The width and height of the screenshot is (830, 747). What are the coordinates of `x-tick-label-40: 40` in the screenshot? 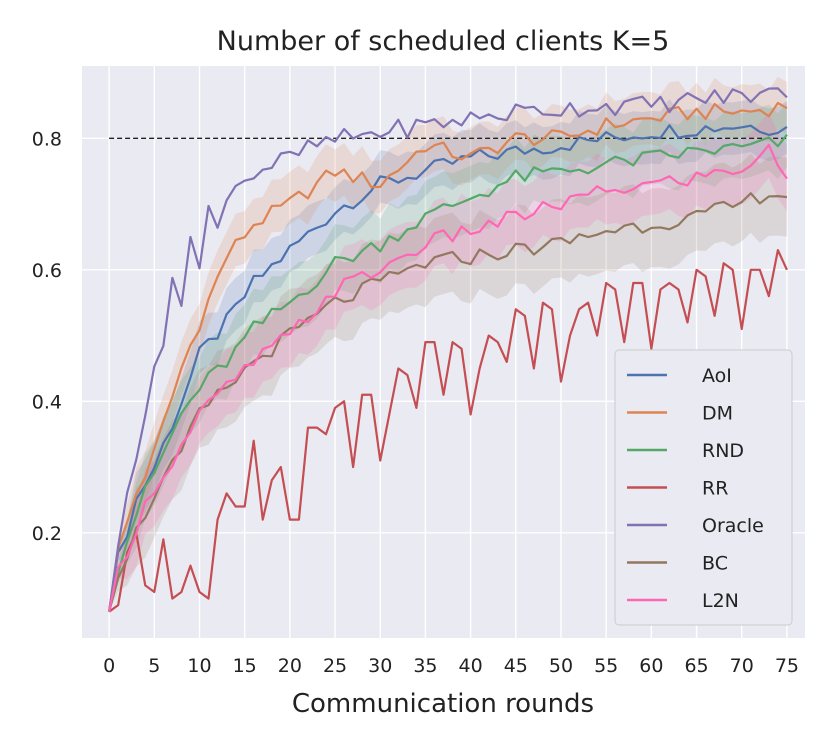 It's located at (471, 666).